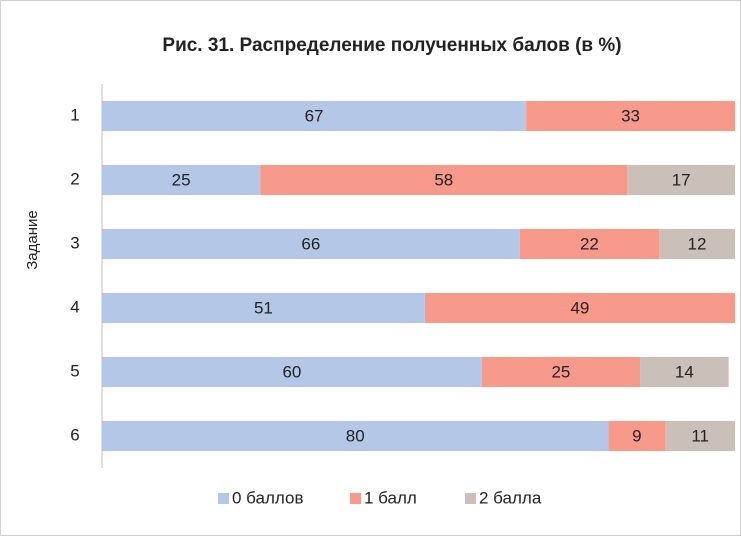 The image size is (741, 536). Describe the element at coordinates (74, 306) in the screenshot. I see `y-tick-label: 4` at that location.